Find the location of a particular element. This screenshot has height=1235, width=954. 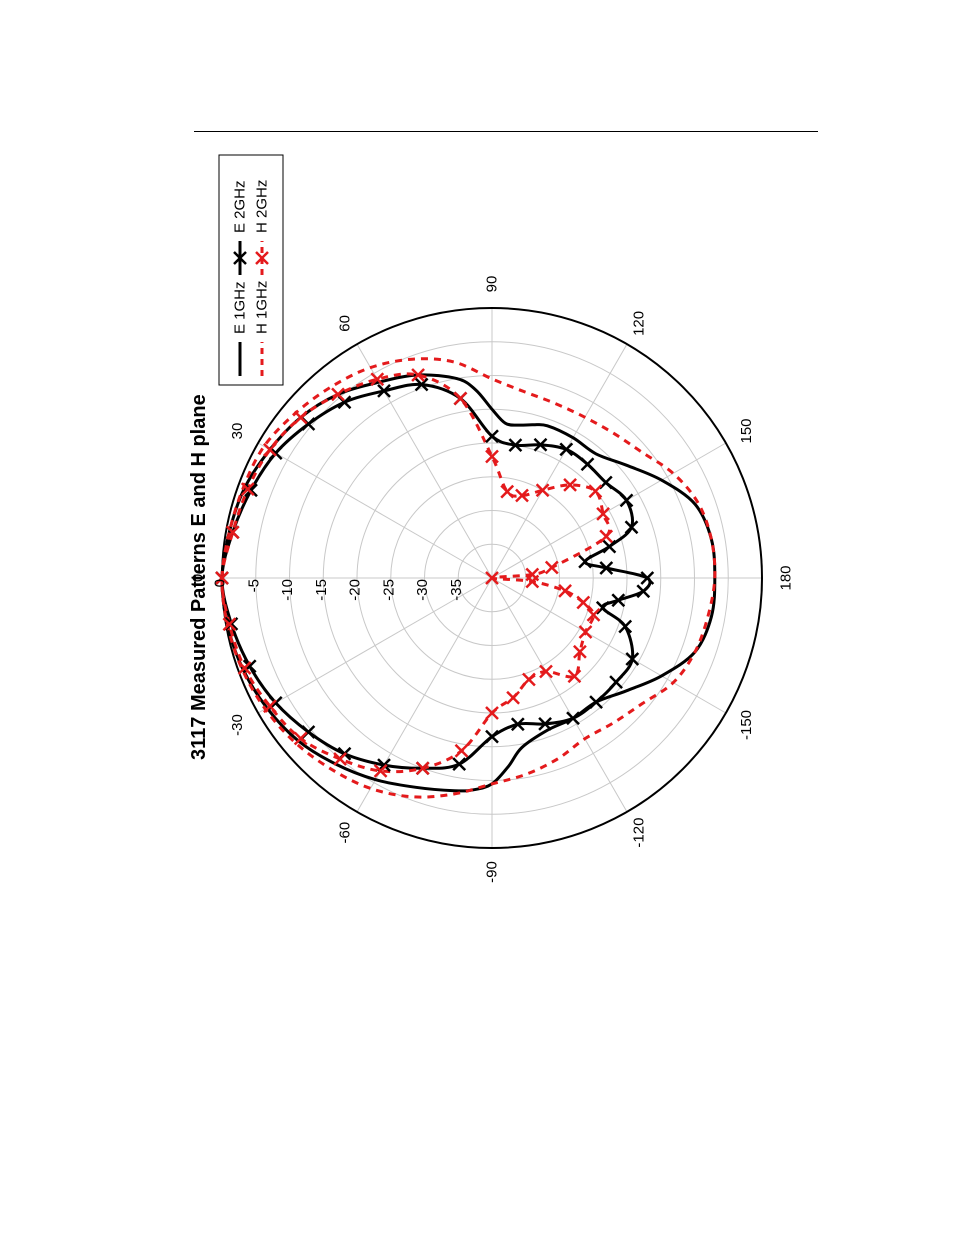

radial-tick-label: -5 is located at coordinates (253, 585).